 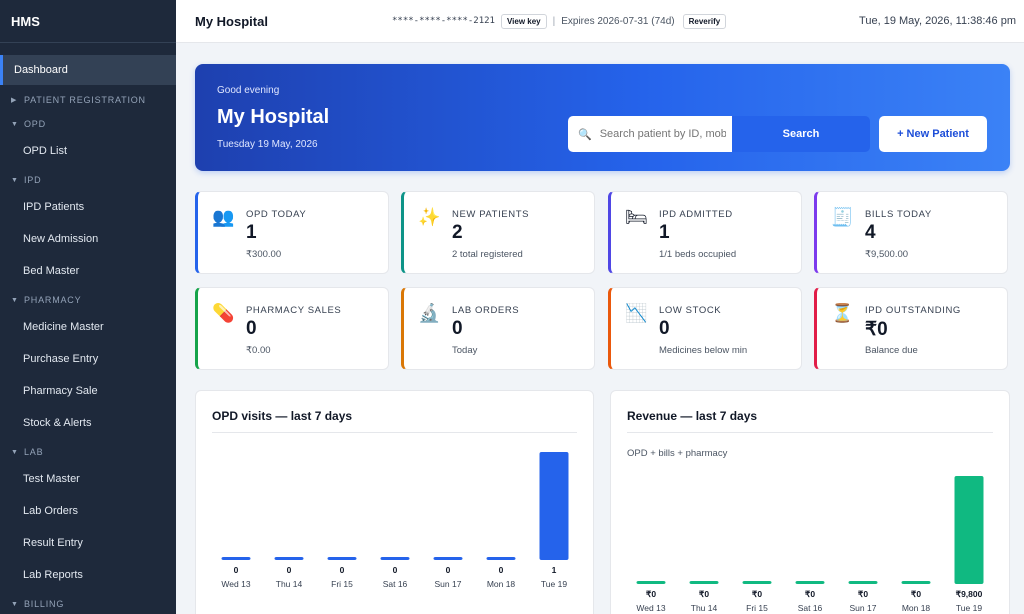 I want to click on sidebar-item-bed-master: Bed Master, so click(x=51, y=271).